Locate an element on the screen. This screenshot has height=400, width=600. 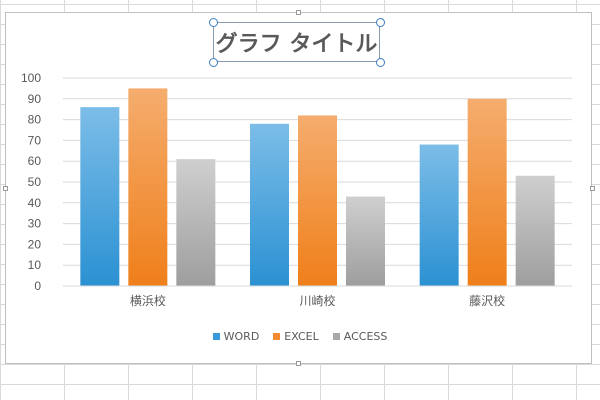
y-tick-label: 80 is located at coordinates (35, 120).